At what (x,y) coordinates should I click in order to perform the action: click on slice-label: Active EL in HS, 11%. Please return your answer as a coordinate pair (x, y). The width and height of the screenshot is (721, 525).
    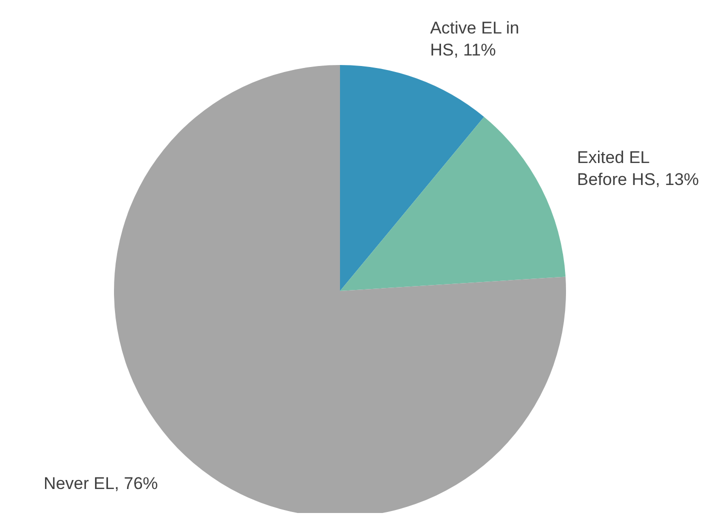
    Looking at the image, I should click on (475, 39).